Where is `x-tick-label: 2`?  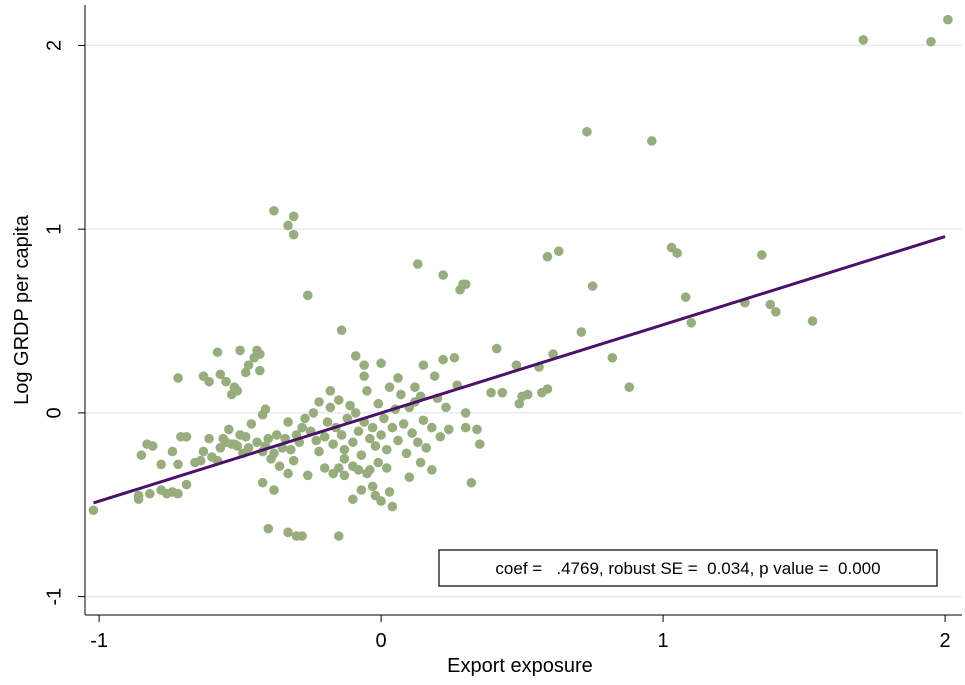
x-tick-label: 2 is located at coordinates (945, 641).